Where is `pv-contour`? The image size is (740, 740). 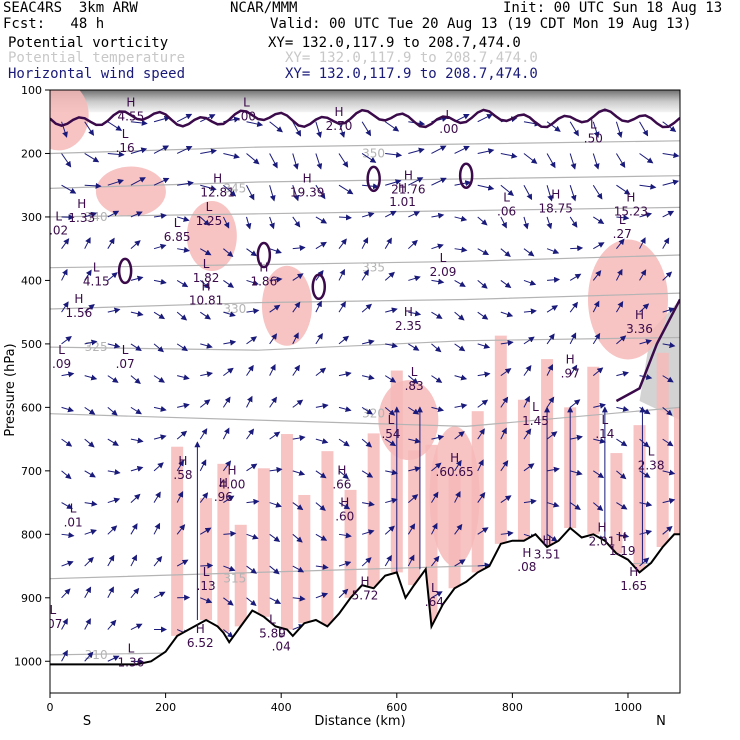
pv-contour is located at coordinates (365, 118).